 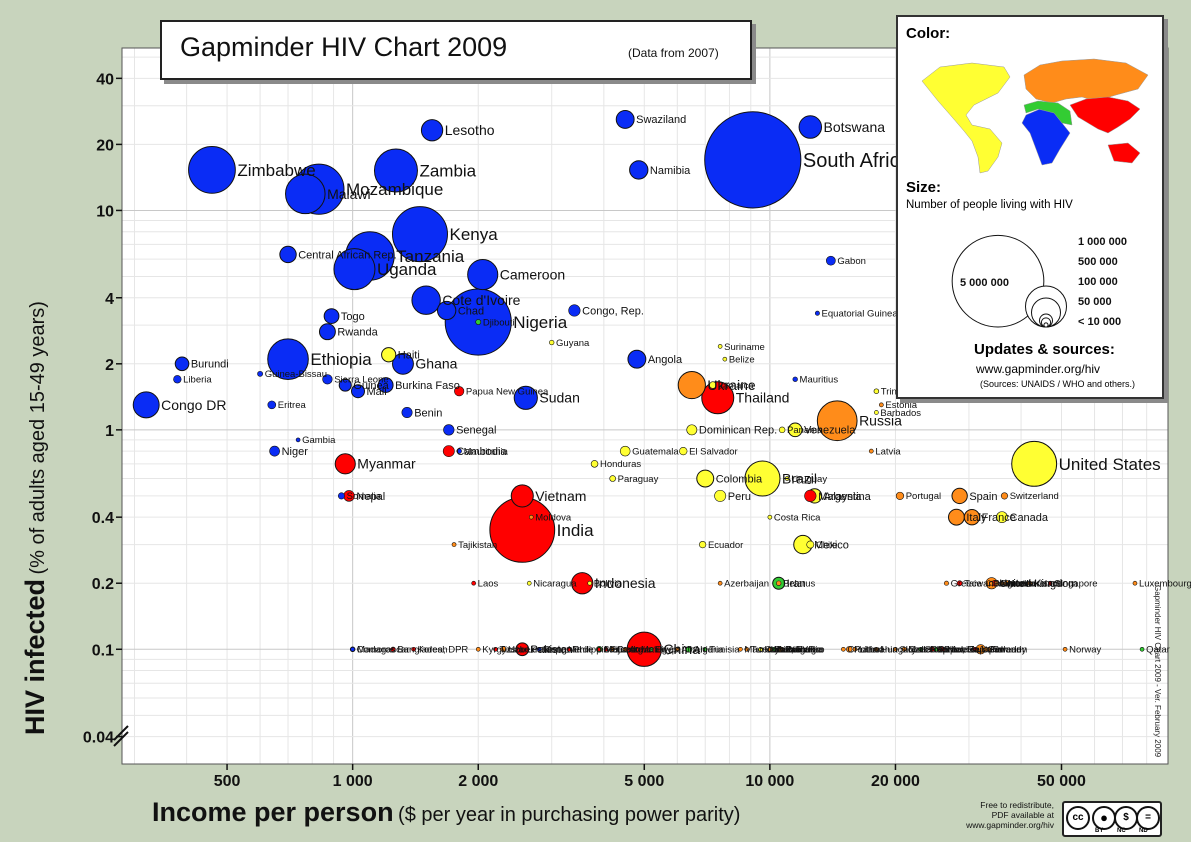 I want to click on nc-tag: NC, so click(x=1121, y=831).